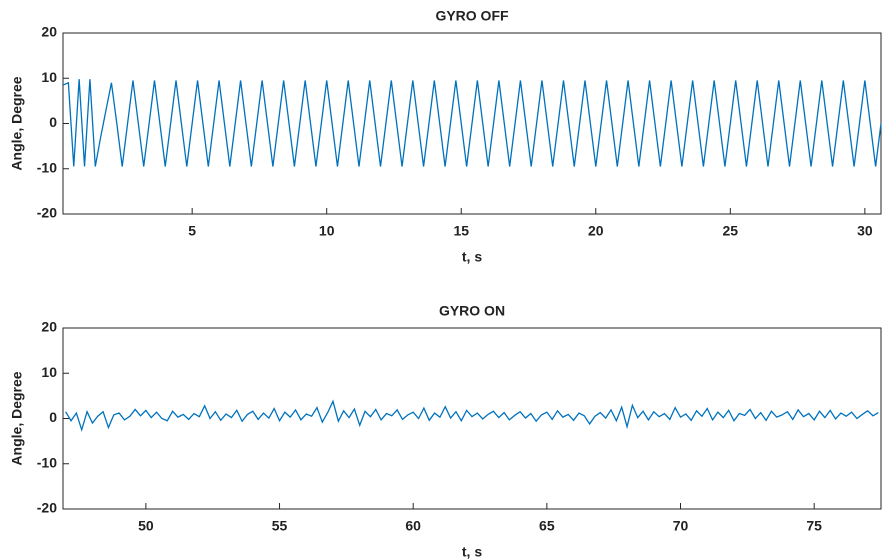 This screenshot has height=560, width=884. Describe the element at coordinates (596, 231) in the screenshot. I see `x-tick-label: 20` at that location.